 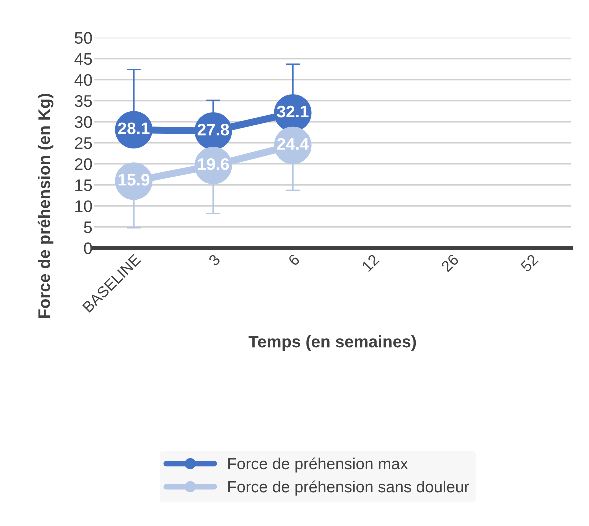 What do you see at coordinates (84, 186) in the screenshot?
I see `y-tick-label: 15` at bounding box center [84, 186].